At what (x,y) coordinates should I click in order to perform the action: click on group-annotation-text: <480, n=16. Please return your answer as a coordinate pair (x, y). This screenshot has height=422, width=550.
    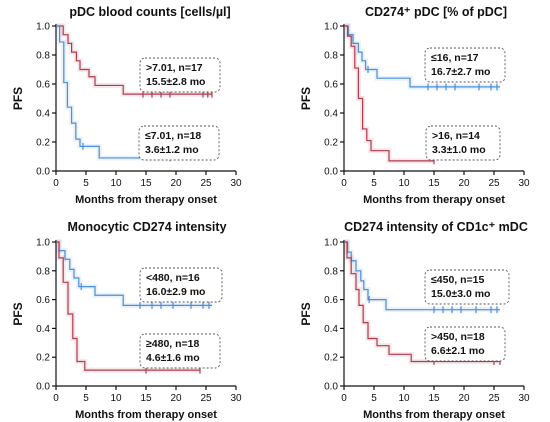
    Looking at the image, I should click on (173, 278).